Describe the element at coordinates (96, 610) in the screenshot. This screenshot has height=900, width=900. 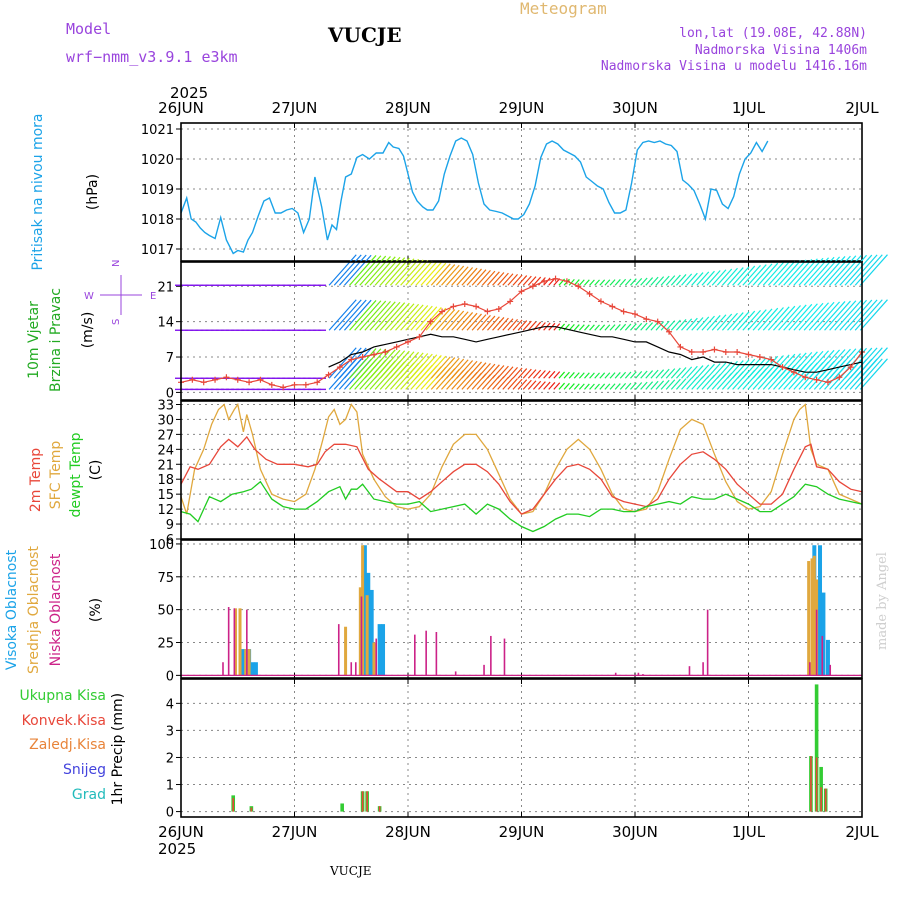
I see `cloud-unit: (%)` at that location.